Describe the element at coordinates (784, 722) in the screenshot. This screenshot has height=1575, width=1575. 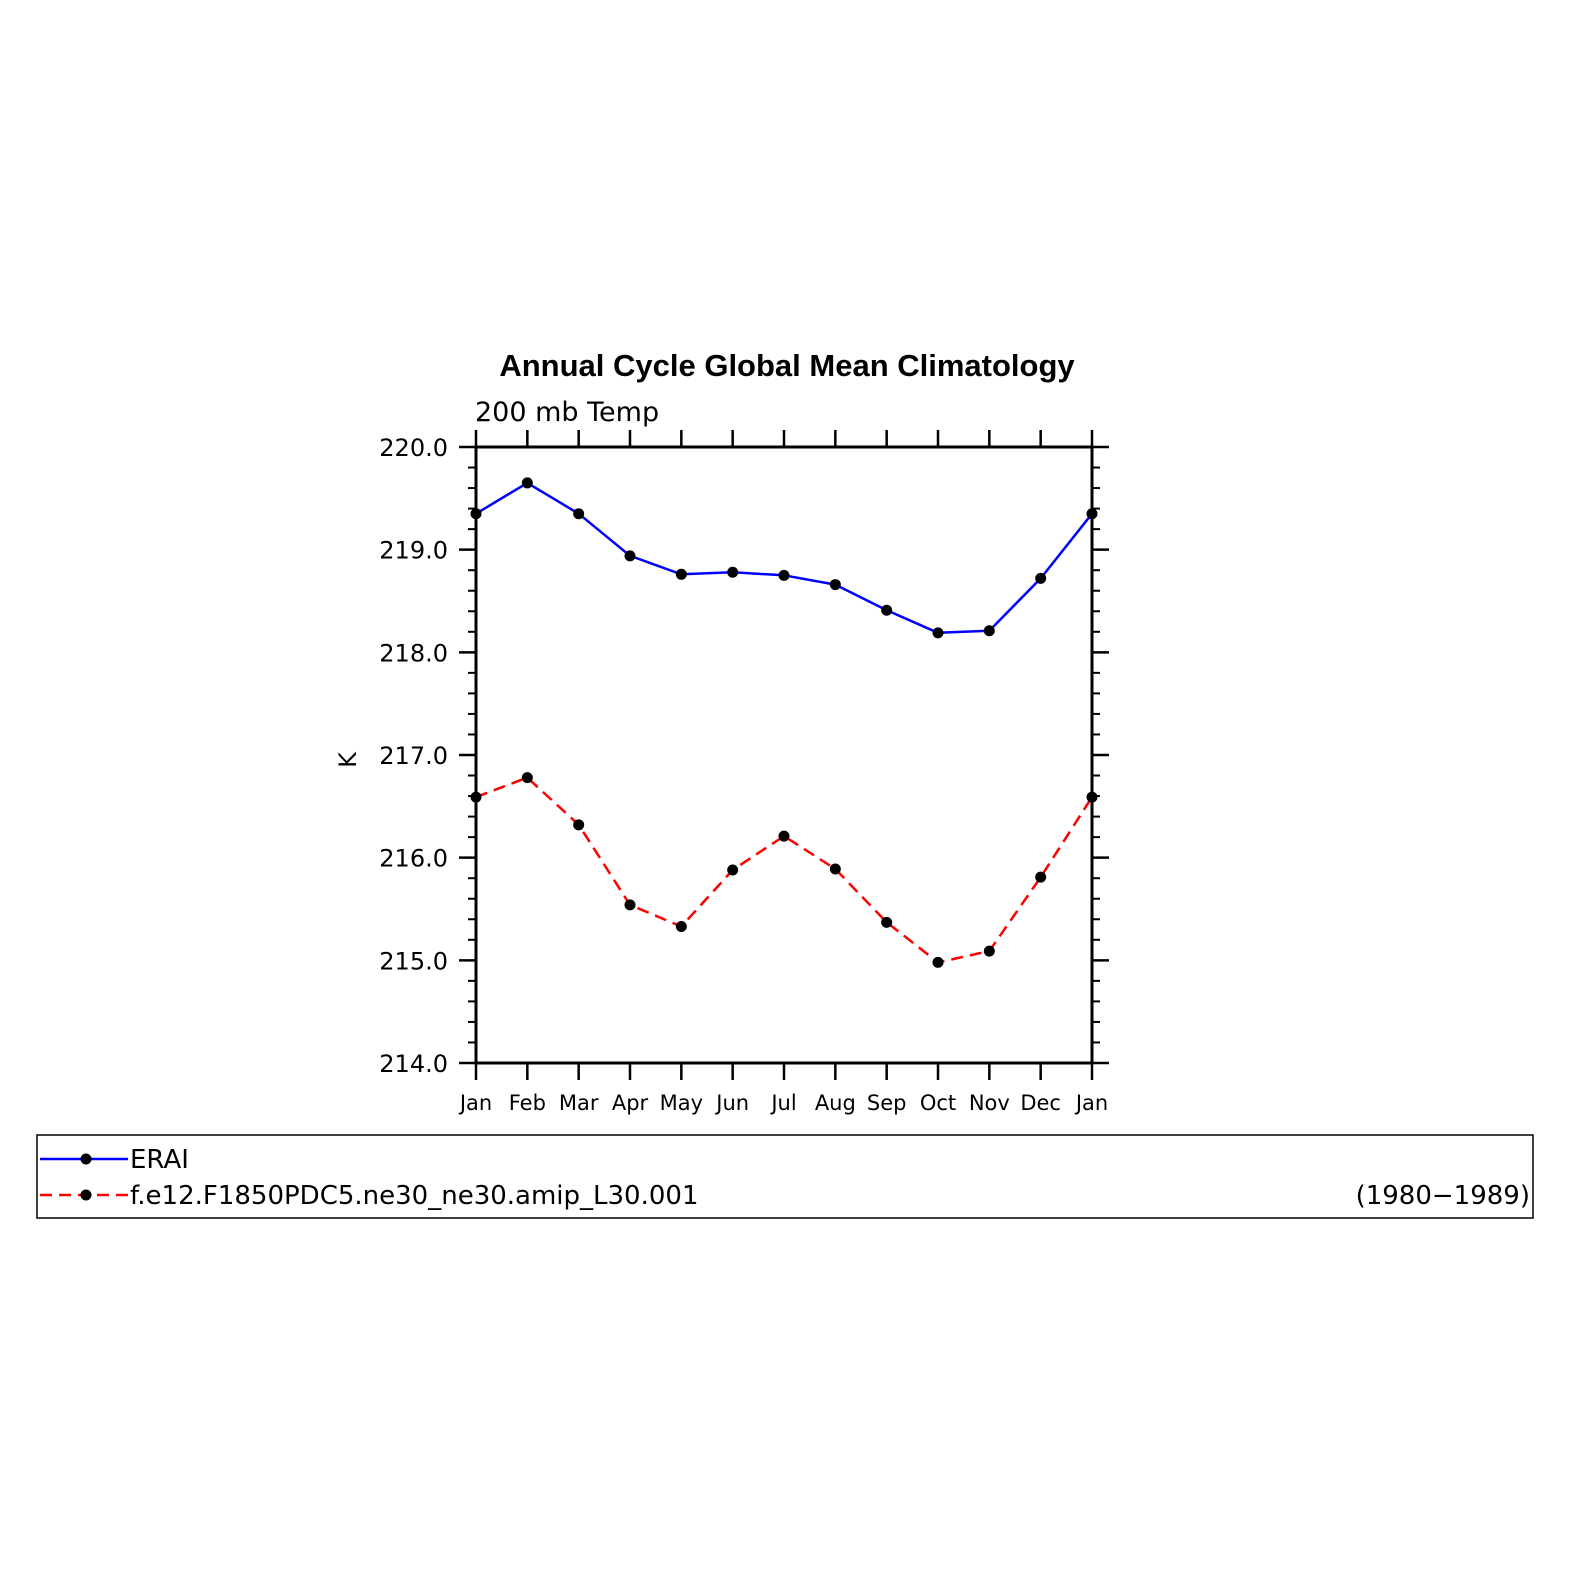
I see `series-layer` at that location.